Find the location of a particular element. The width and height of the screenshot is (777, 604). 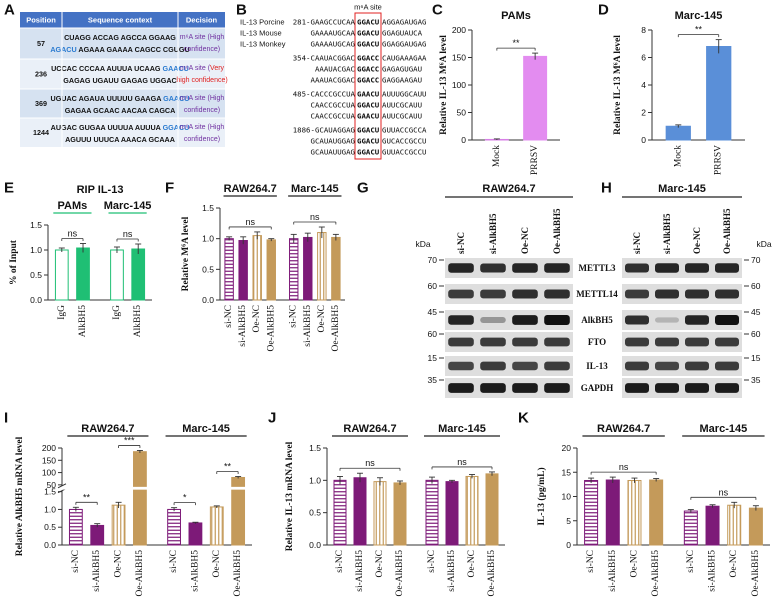

x-tick-label: AlkBH5 is located at coordinates (138, 321).